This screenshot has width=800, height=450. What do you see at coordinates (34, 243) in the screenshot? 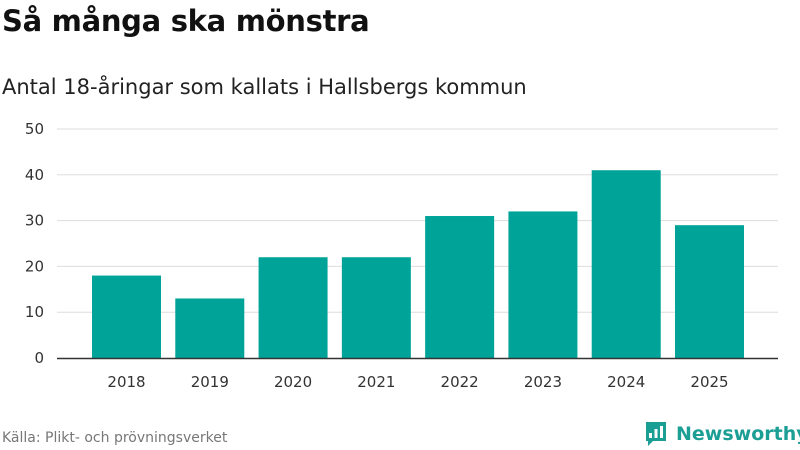
I see `y-axis-ticks: 0 10 20 30 40 50` at bounding box center [34, 243].